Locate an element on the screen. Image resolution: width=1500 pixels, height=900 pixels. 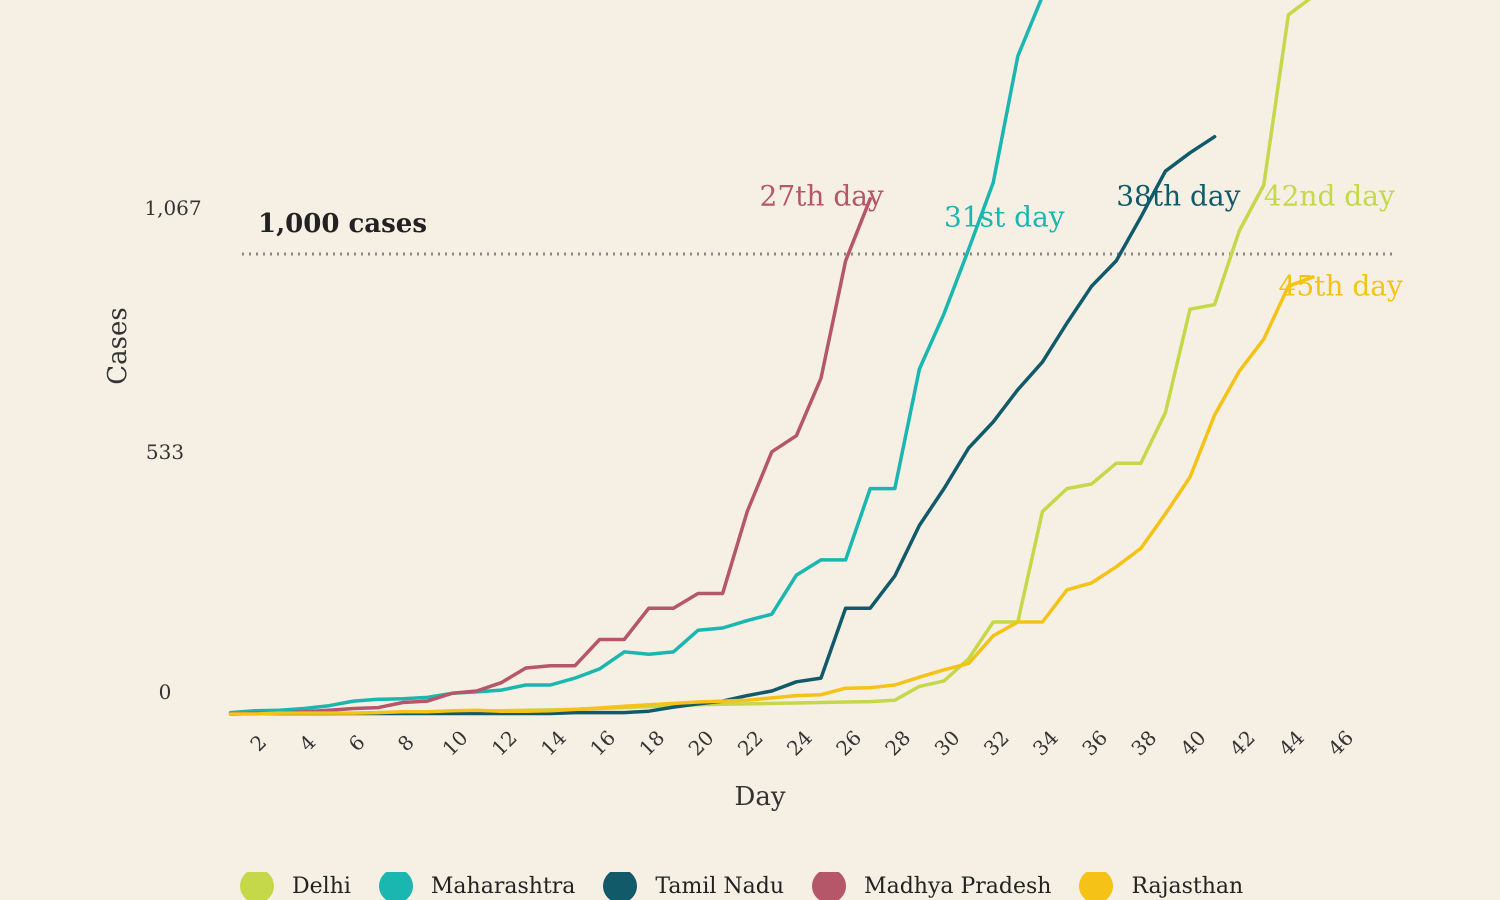
series-annotations: 42nd day 31st day 38th day 27th day 45th day is located at coordinates (1081, 241).